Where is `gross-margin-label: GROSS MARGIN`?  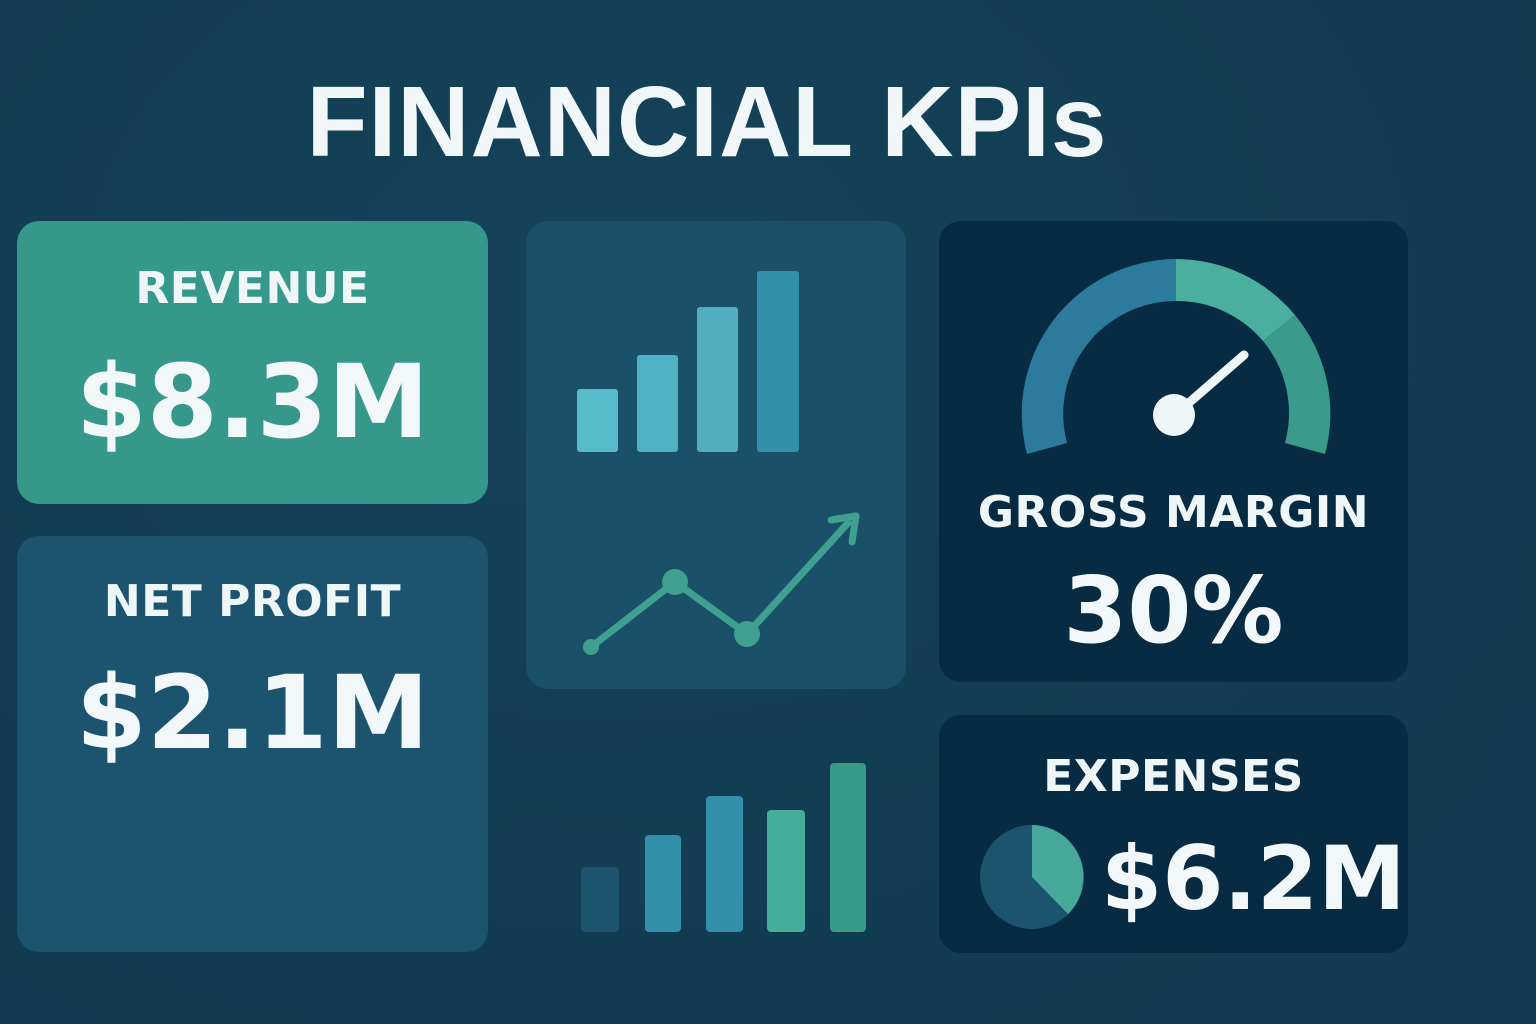
gross-margin-label: GROSS MARGIN is located at coordinates (1173, 512).